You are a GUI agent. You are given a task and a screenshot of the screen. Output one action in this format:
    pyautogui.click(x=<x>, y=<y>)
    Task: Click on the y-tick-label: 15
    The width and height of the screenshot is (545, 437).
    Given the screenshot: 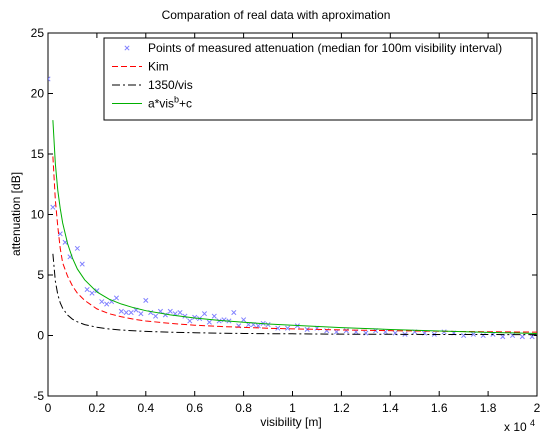 What is the action you would take?
    pyautogui.click(x=38, y=154)
    